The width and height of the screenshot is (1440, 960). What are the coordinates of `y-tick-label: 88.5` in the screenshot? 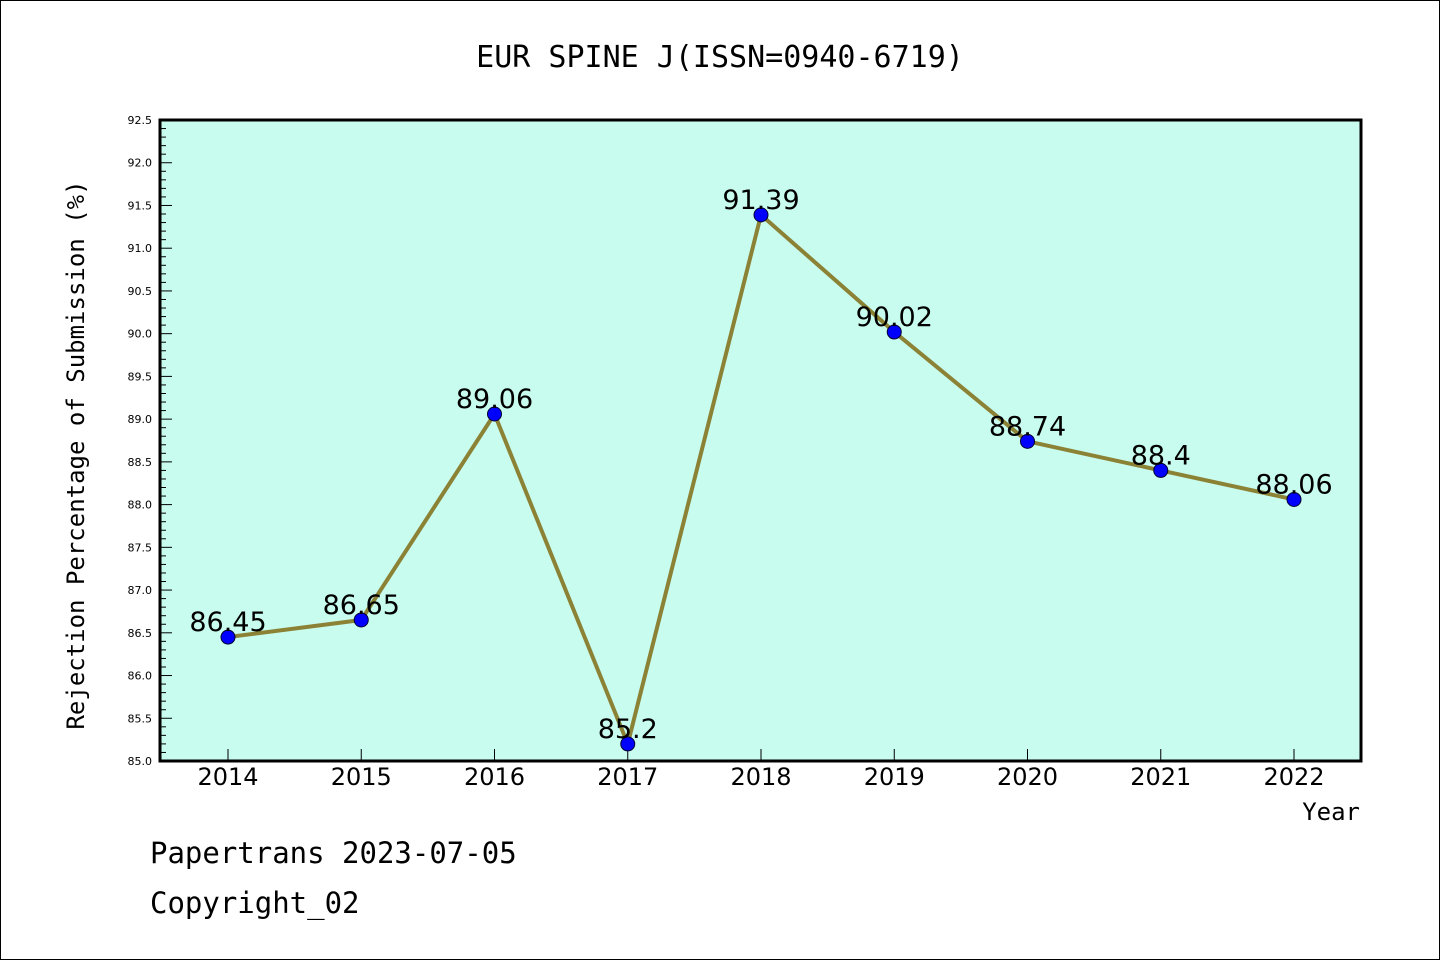 It's located at (140, 462).